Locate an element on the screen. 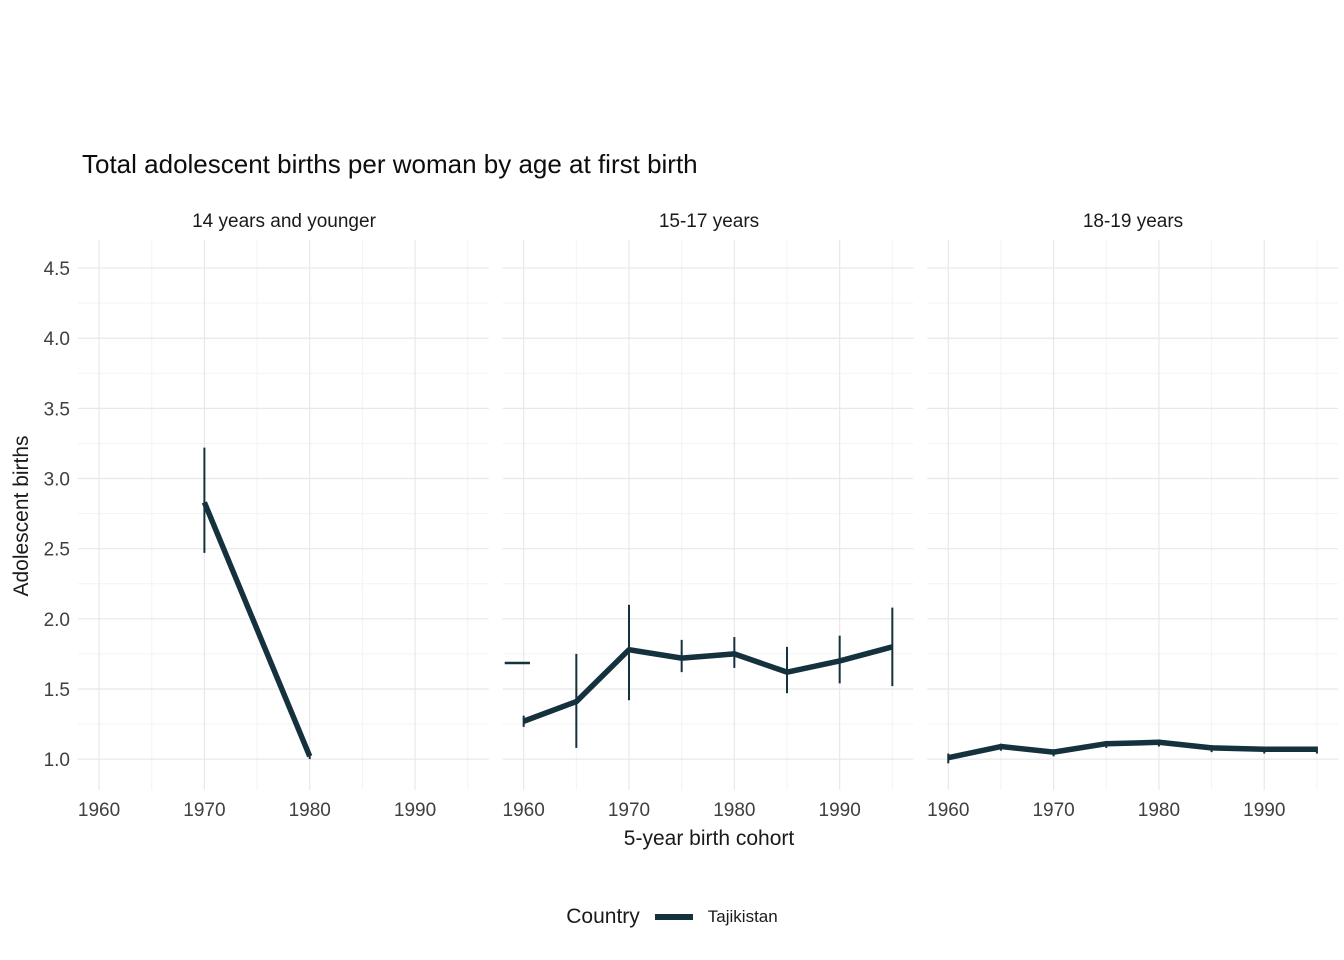 This screenshot has height=960, width=1344. facet-label-14-and-younger: 14 years and younger is located at coordinates (284, 221).